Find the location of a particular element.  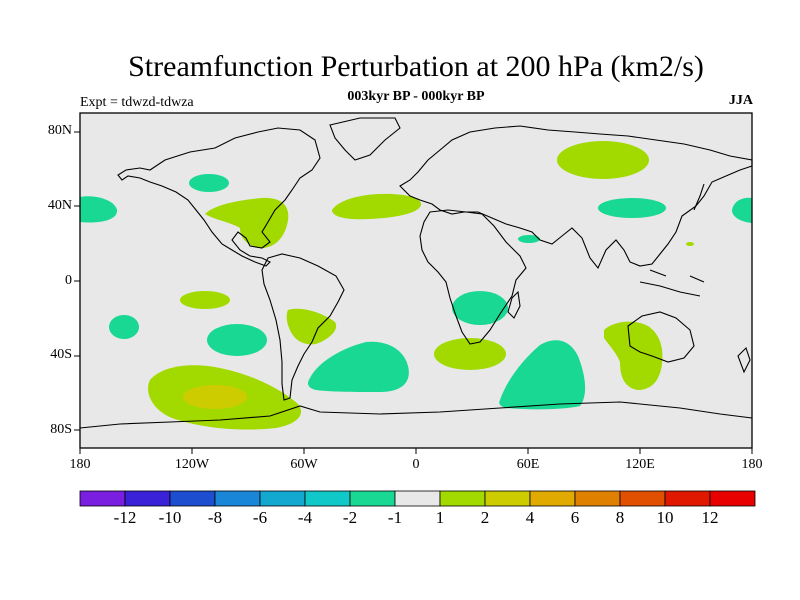

coastline-new-zealand is located at coordinates (744, 360).